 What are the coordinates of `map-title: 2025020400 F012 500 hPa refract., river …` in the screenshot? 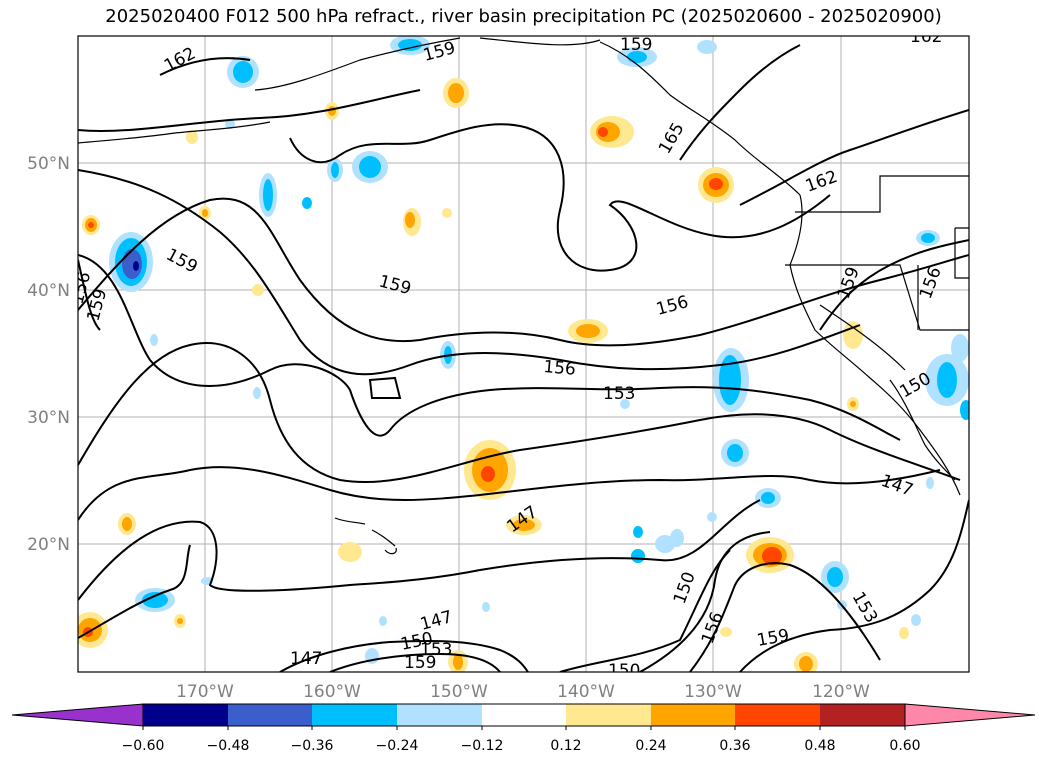 It's located at (523, 16).